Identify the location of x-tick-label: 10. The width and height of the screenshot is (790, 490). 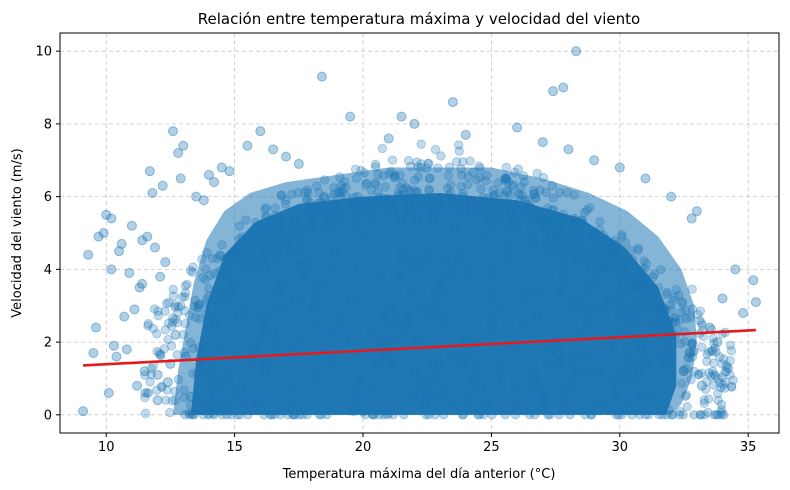
(106, 447).